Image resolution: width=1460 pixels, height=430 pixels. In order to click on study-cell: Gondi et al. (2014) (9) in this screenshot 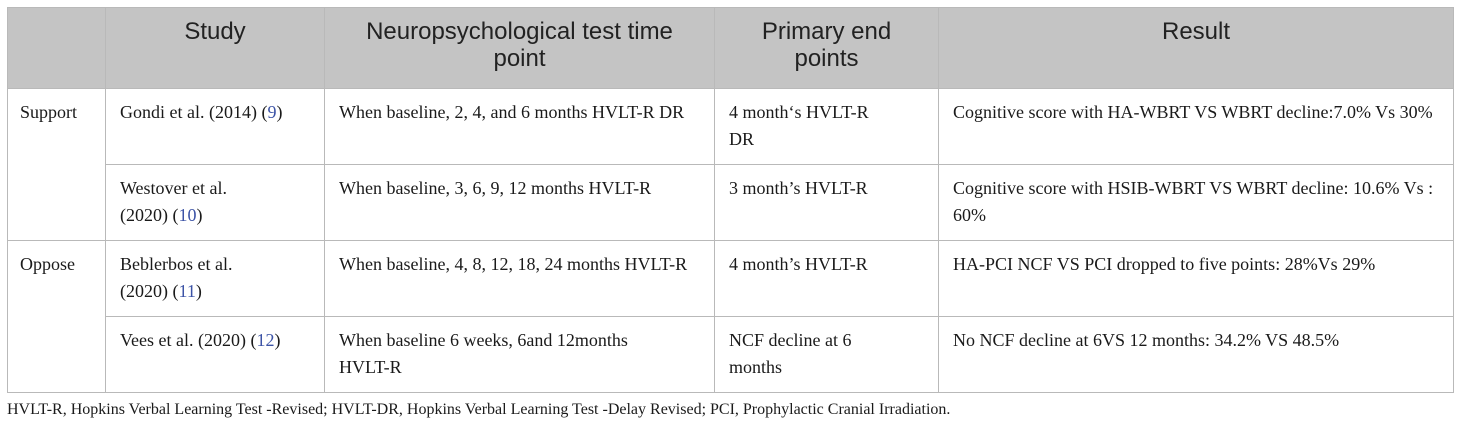, I will do `click(215, 126)`.